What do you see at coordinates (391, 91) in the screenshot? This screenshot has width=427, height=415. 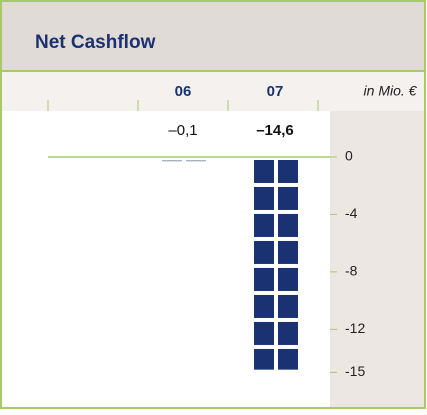 I see `unit-label: in Mio. €` at bounding box center [391, 91].